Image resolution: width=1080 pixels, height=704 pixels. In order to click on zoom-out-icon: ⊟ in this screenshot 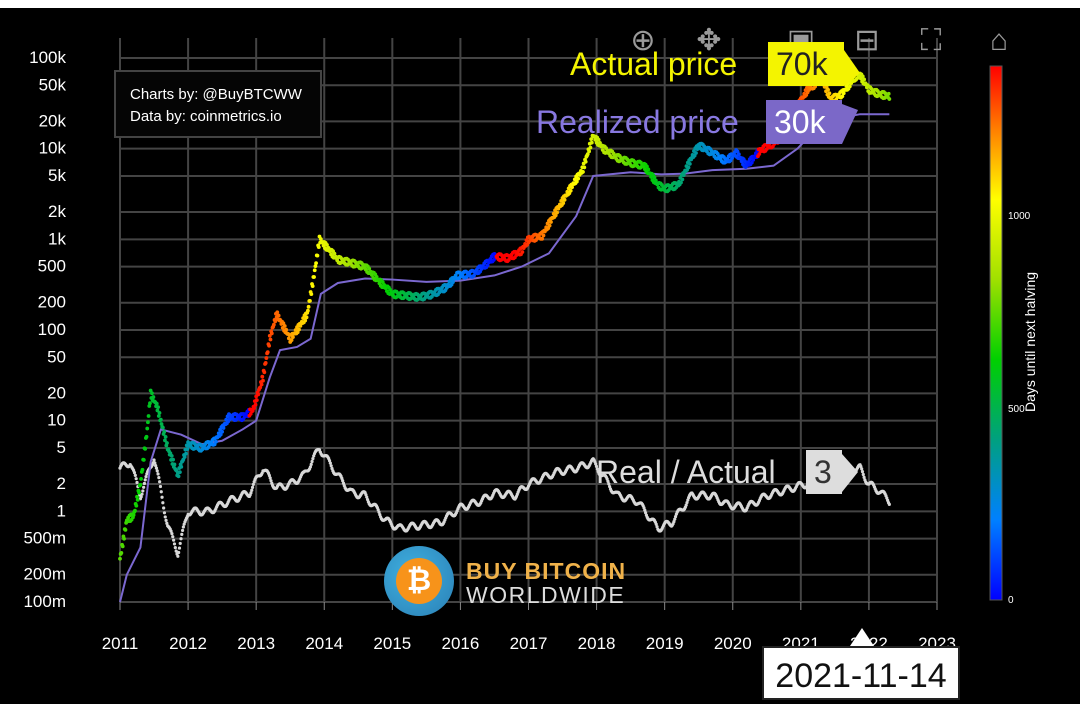, I will do `click(867, 40)`.